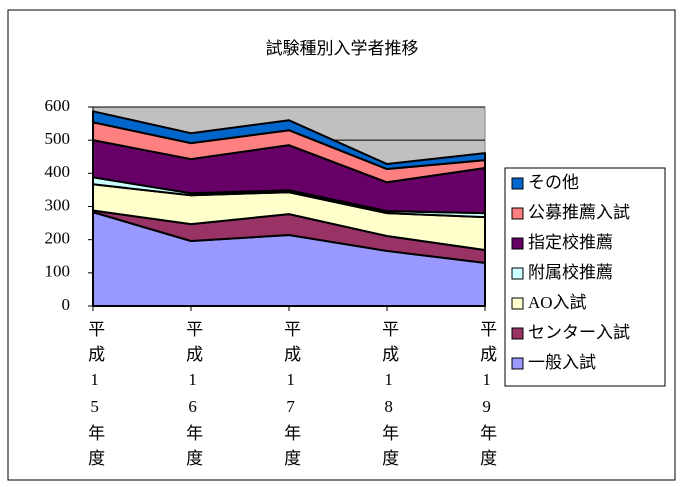 The image size is (684, 487). Describe the element at coordinates (66, 304) in the screenshot. I see `y-tick-label: 0` at that location.